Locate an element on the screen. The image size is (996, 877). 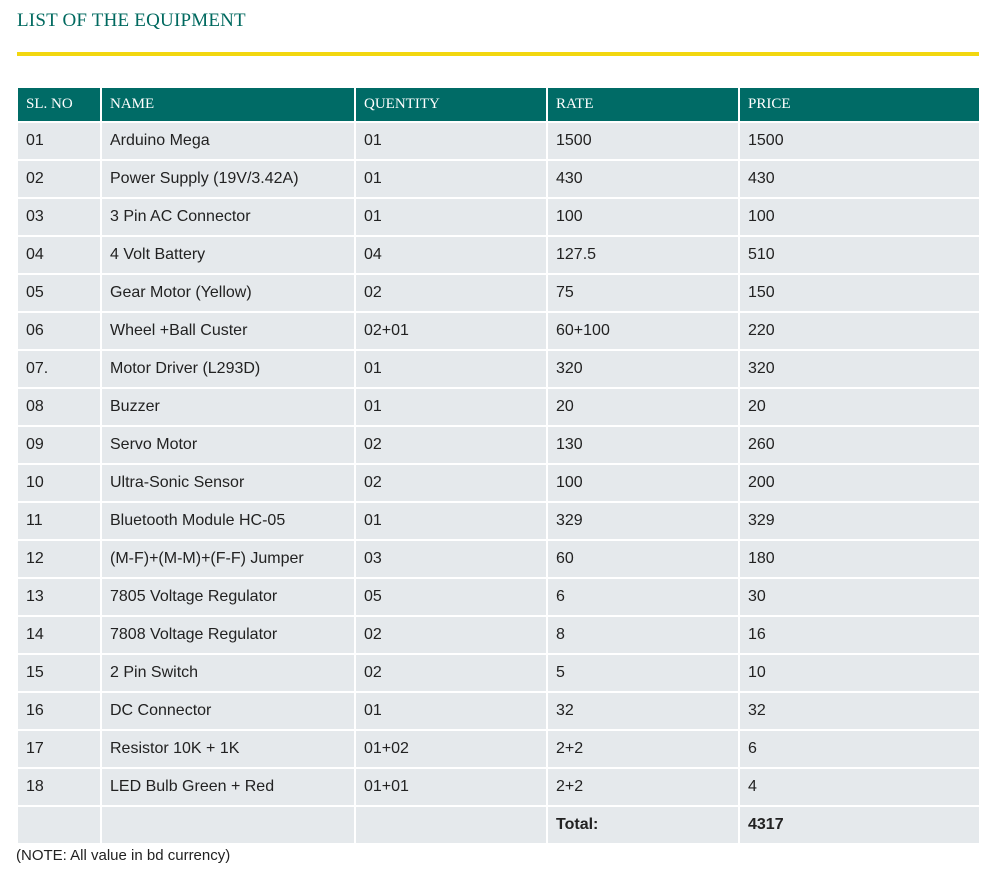
price-cell: 30 is located at coordinates (859, 597).